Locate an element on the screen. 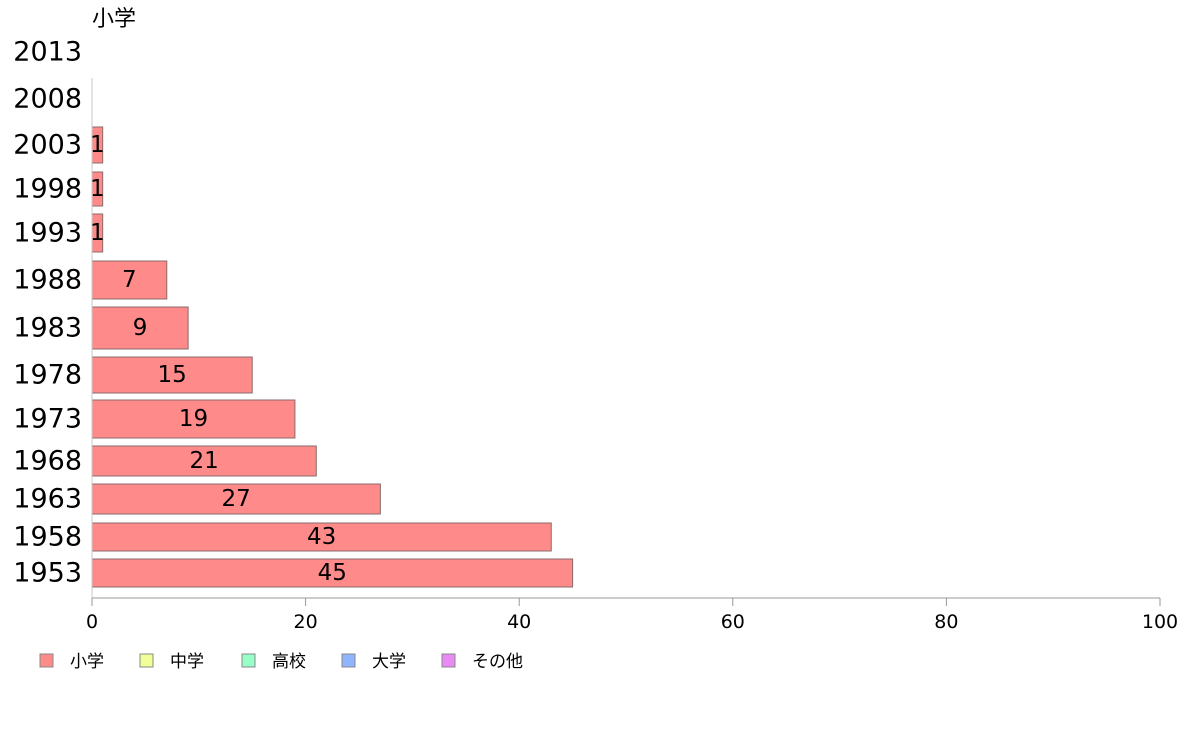 Image resolution: width=1188 pixels, height=736 pixels. legend: 小学 中学 高校 大学 その他 is located at coordinates (281, 662).